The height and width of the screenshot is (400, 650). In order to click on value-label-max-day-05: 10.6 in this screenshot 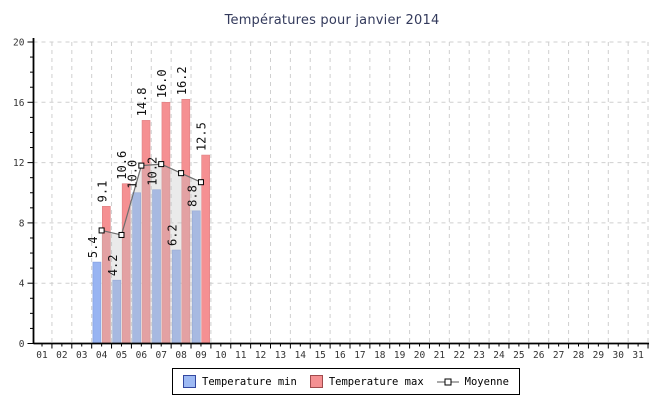, I will do `click(122, 165)`.